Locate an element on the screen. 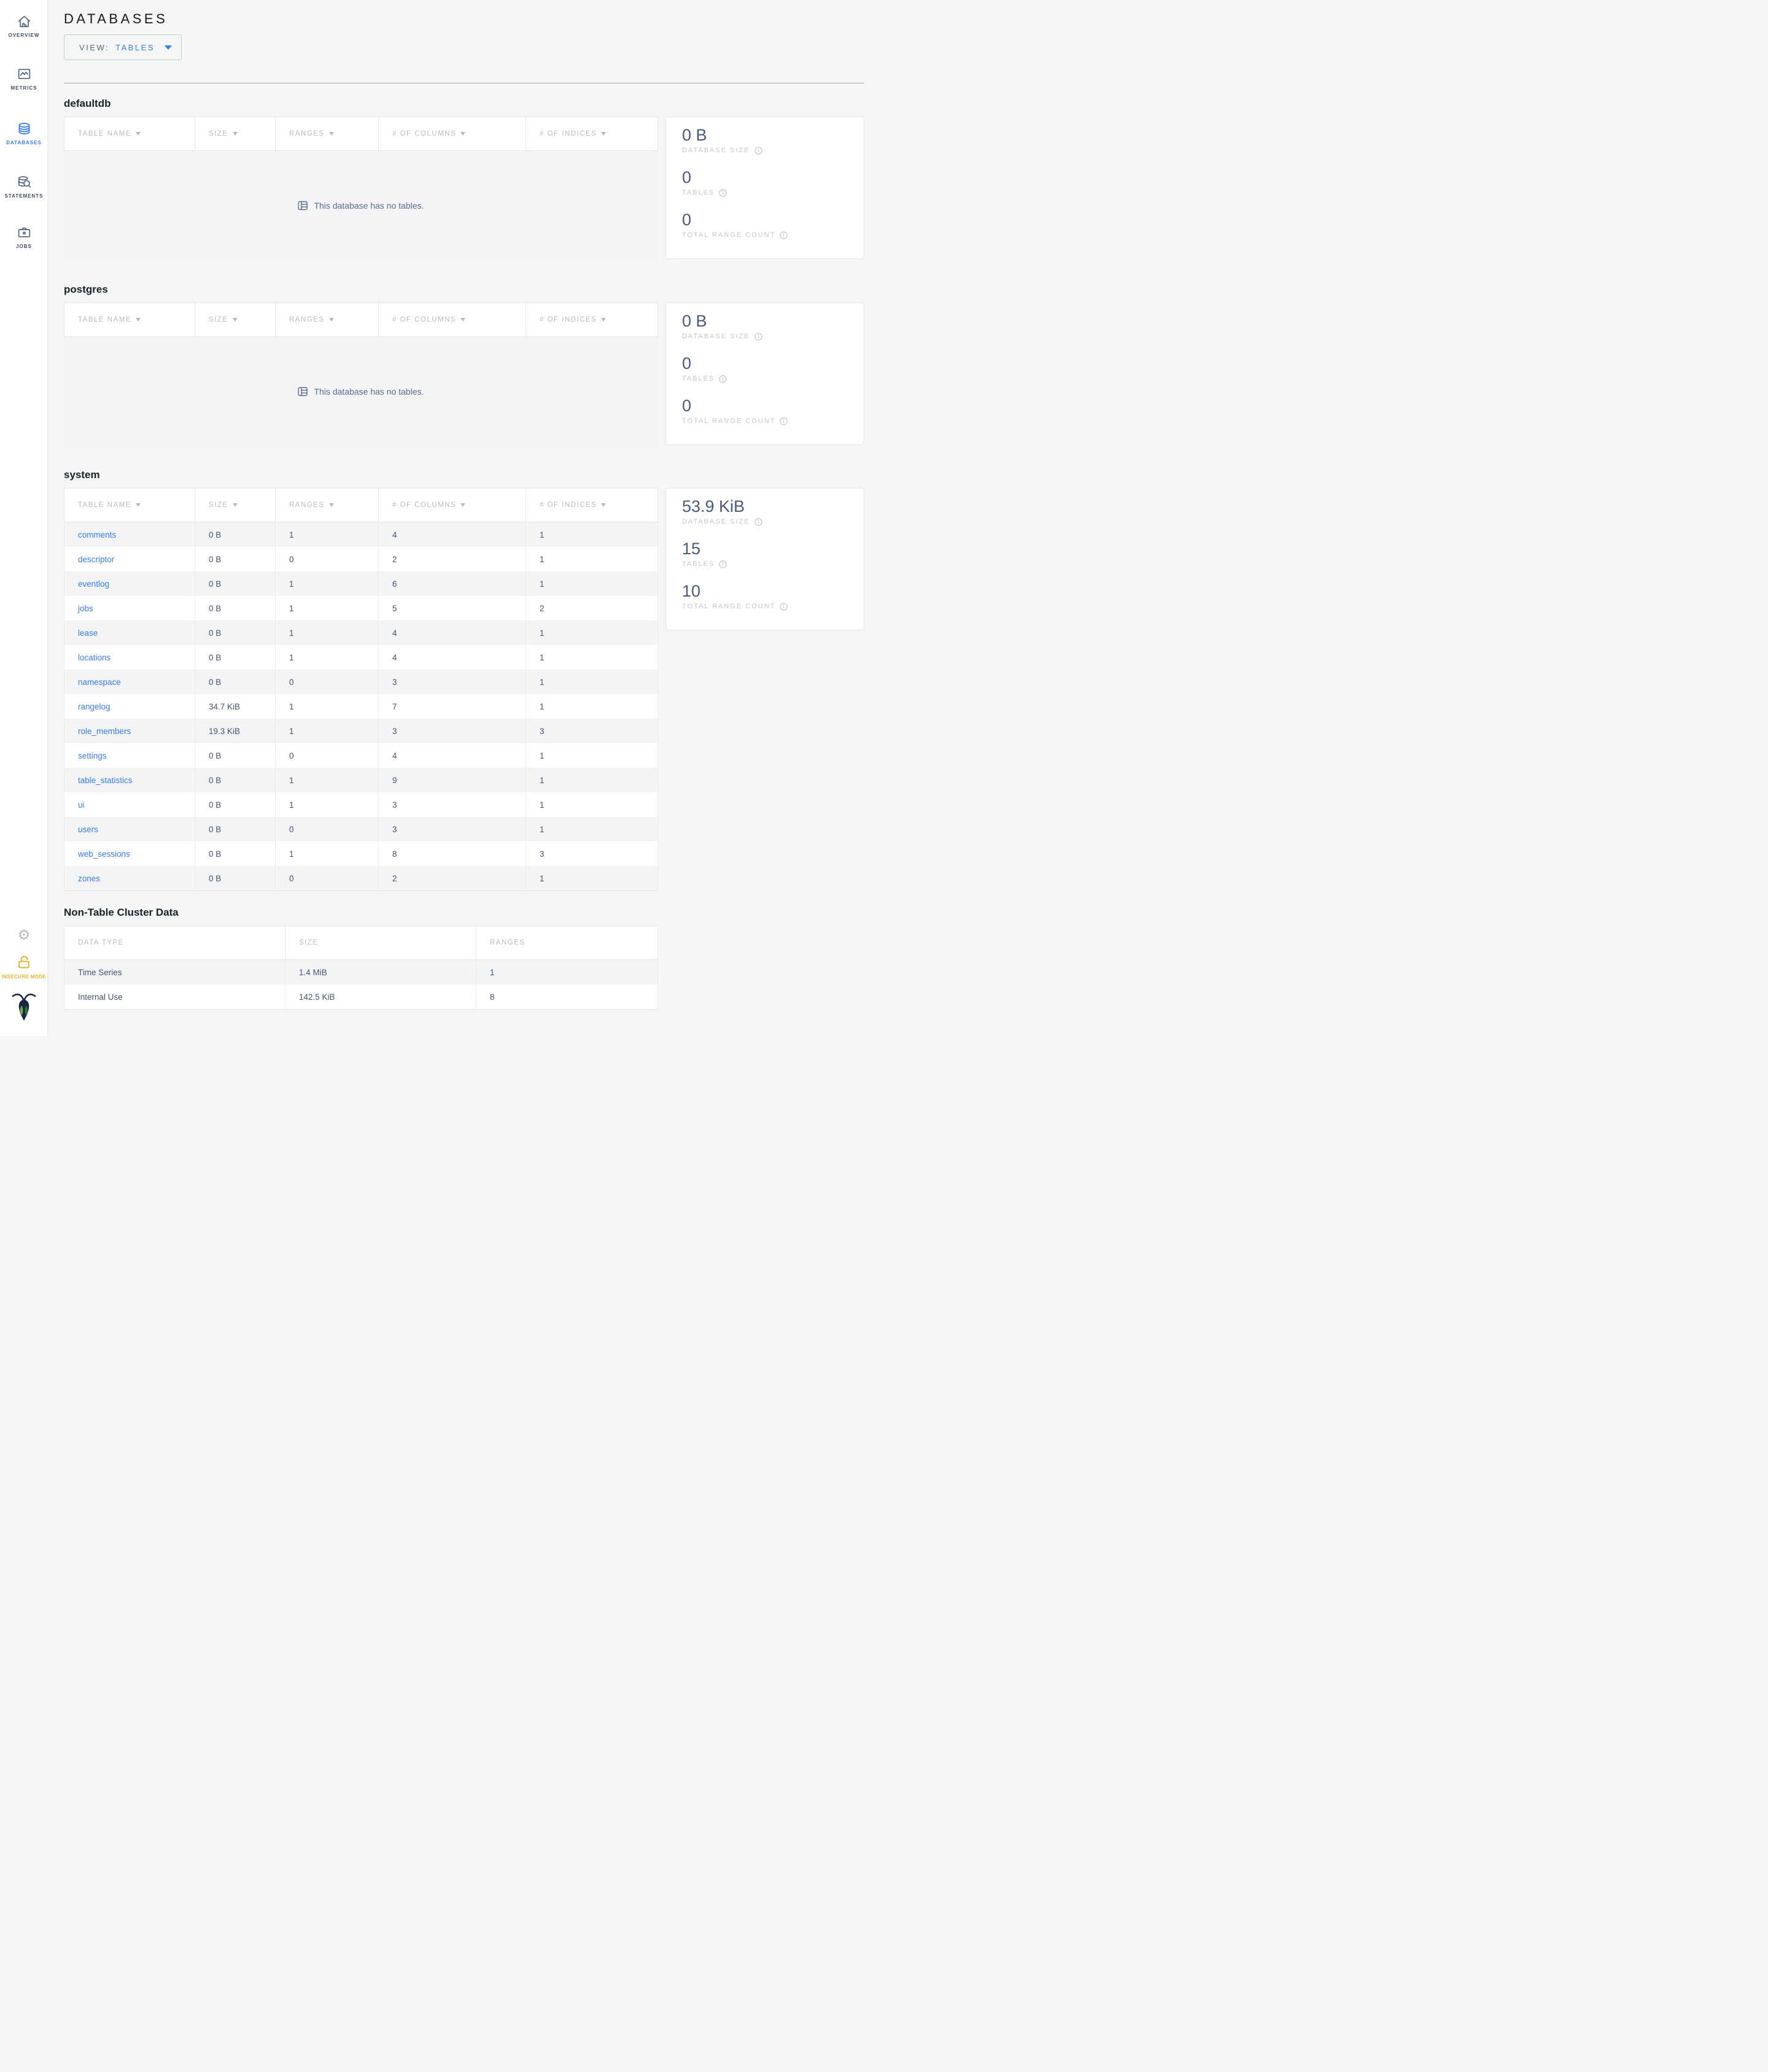 The image size is (1768, 2072). table-name-link: namespace is located at coordinates (100, 682).